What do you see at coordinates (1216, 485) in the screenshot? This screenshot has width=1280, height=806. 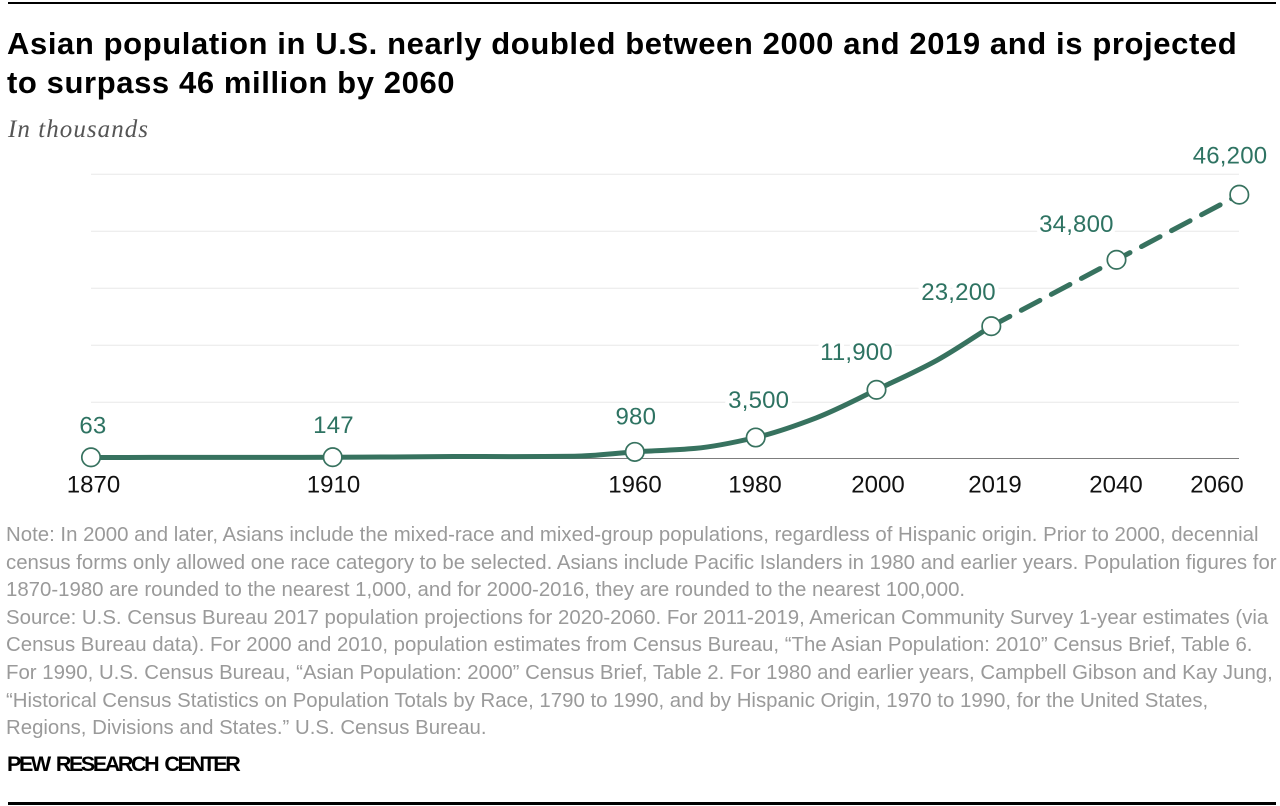 I see `svg-text: 2060` at bounding box center [1216, 485].